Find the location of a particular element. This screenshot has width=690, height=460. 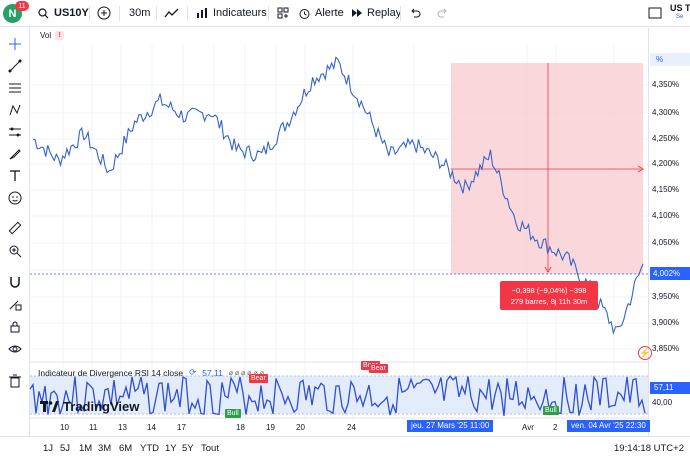

chart-type-button is located at coordinates (172, 13).